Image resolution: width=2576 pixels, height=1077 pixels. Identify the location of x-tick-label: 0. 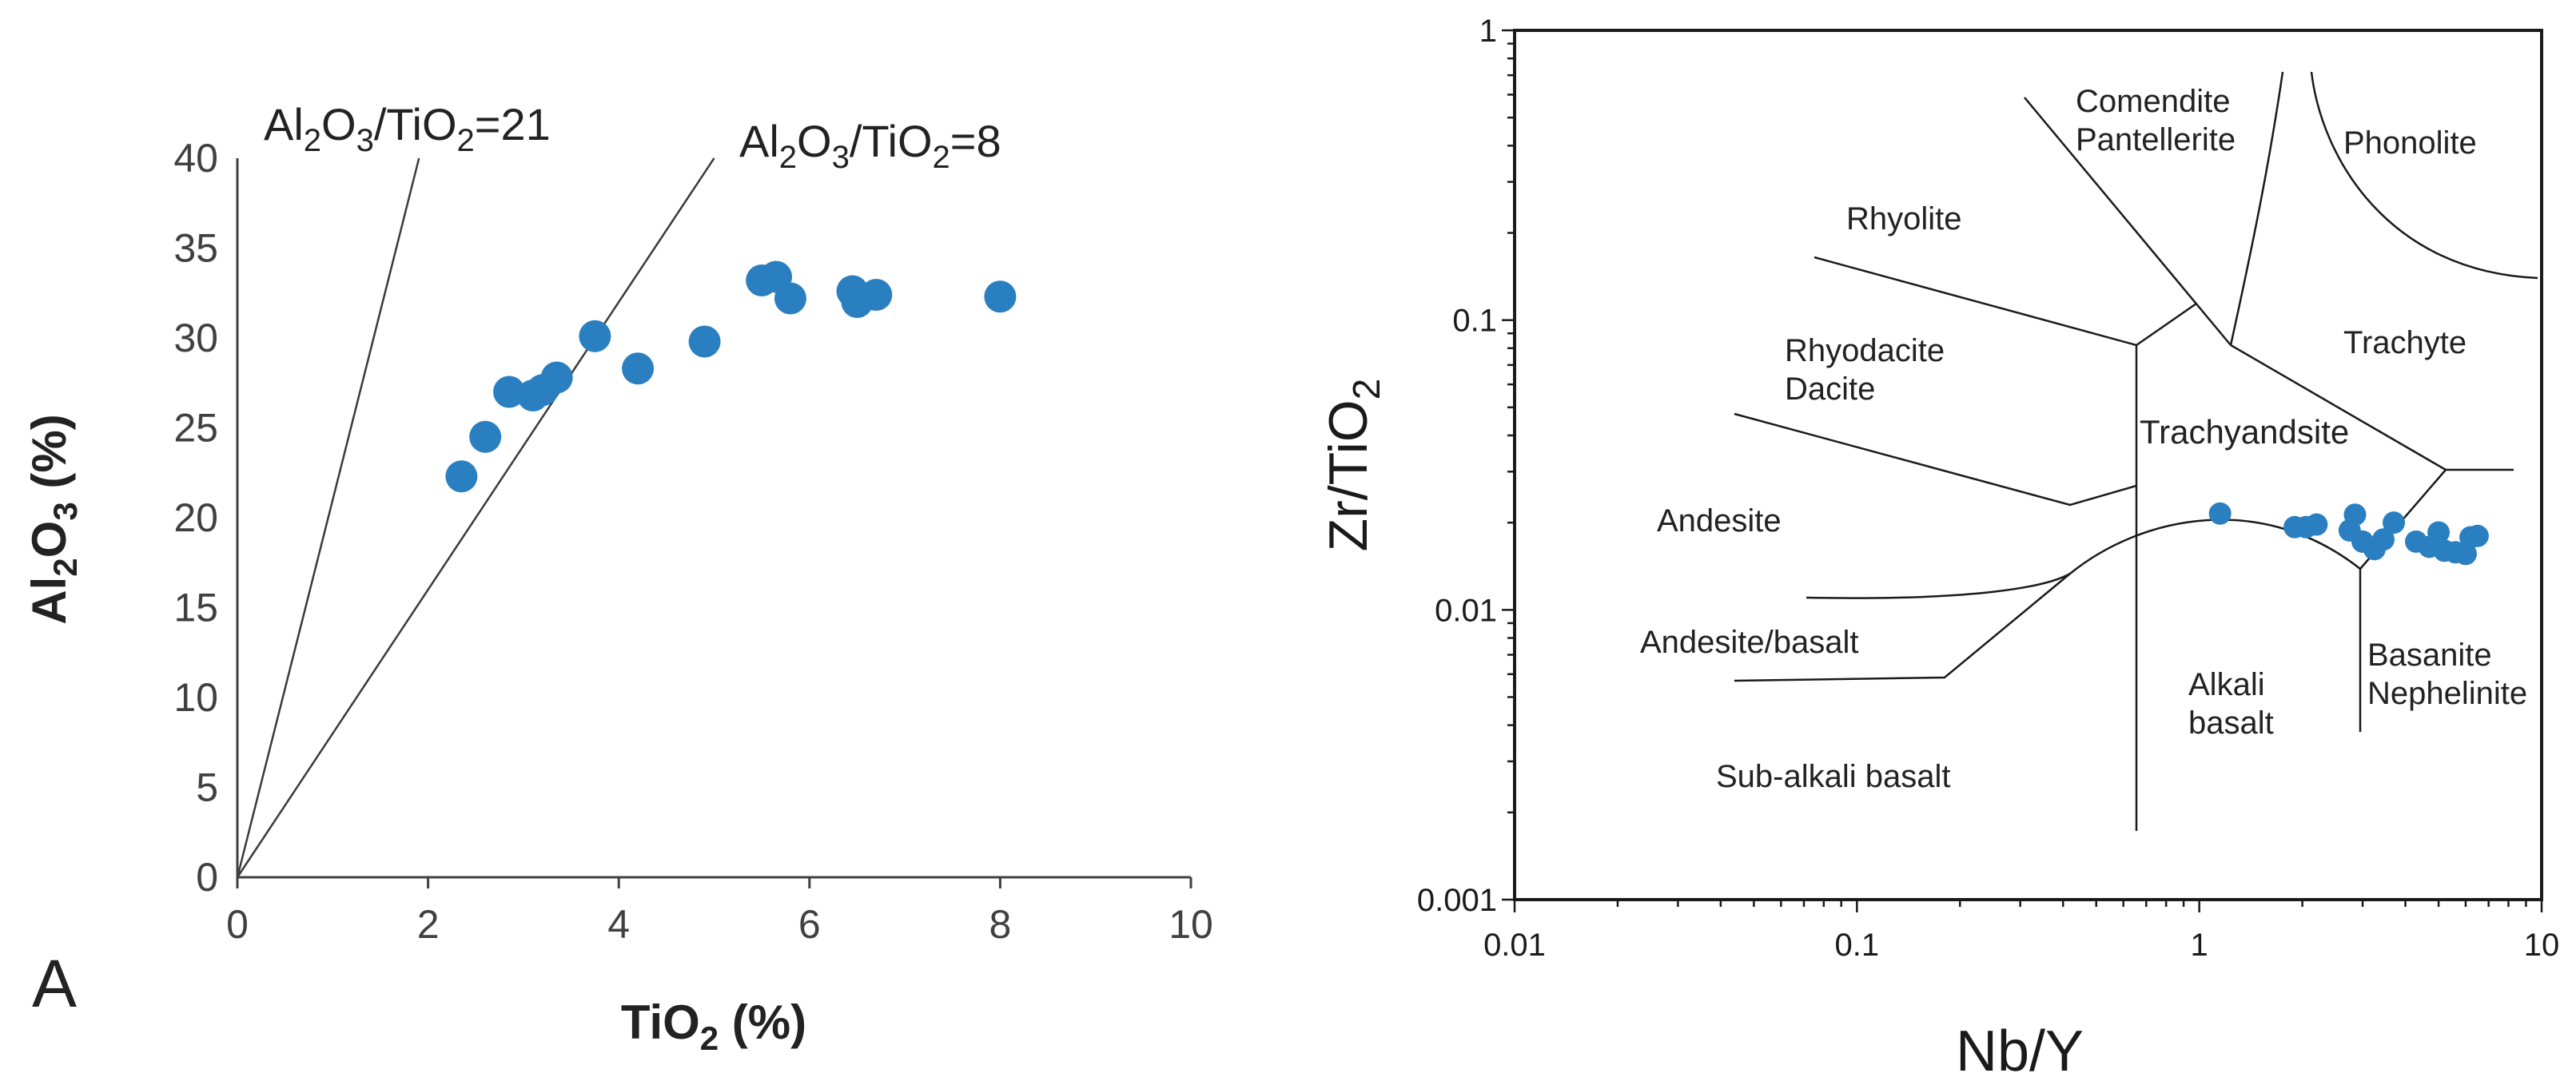
(237, 924).